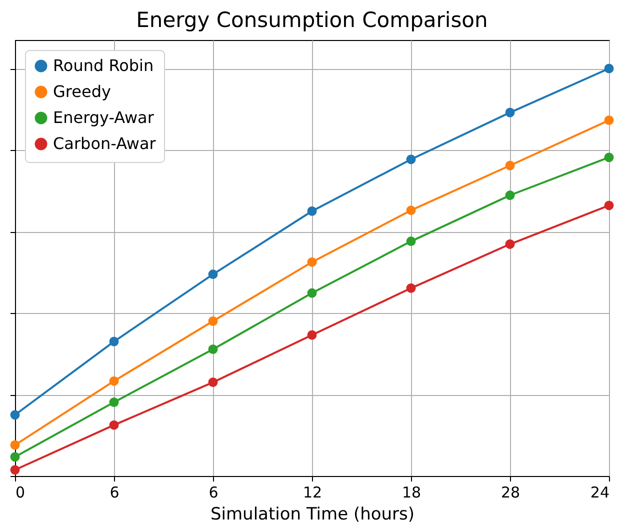 The height and width of the screenshot is (531, 617). I want to click on x-tick-label: 28, so click(510, 493).